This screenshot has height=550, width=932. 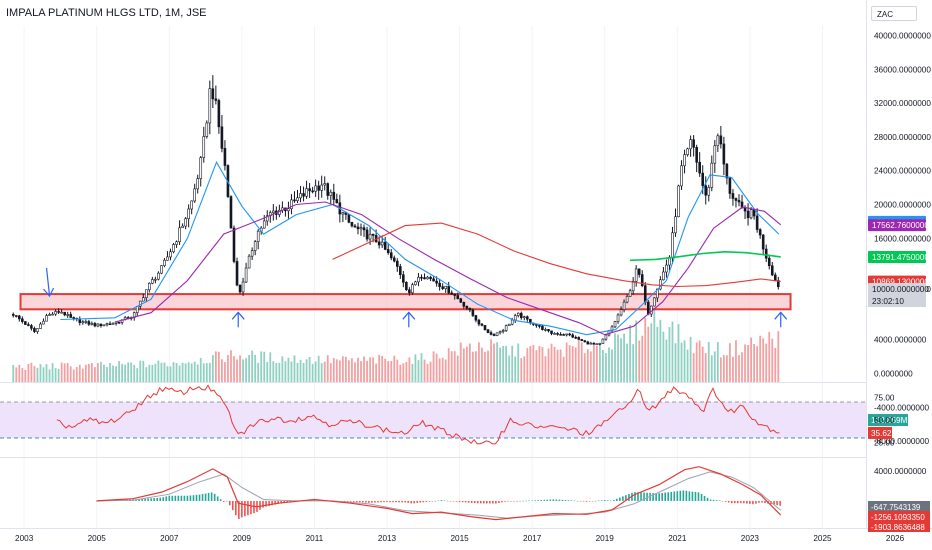 I want to click on rsi-tag: 35.62, so click(x=880, y=432).